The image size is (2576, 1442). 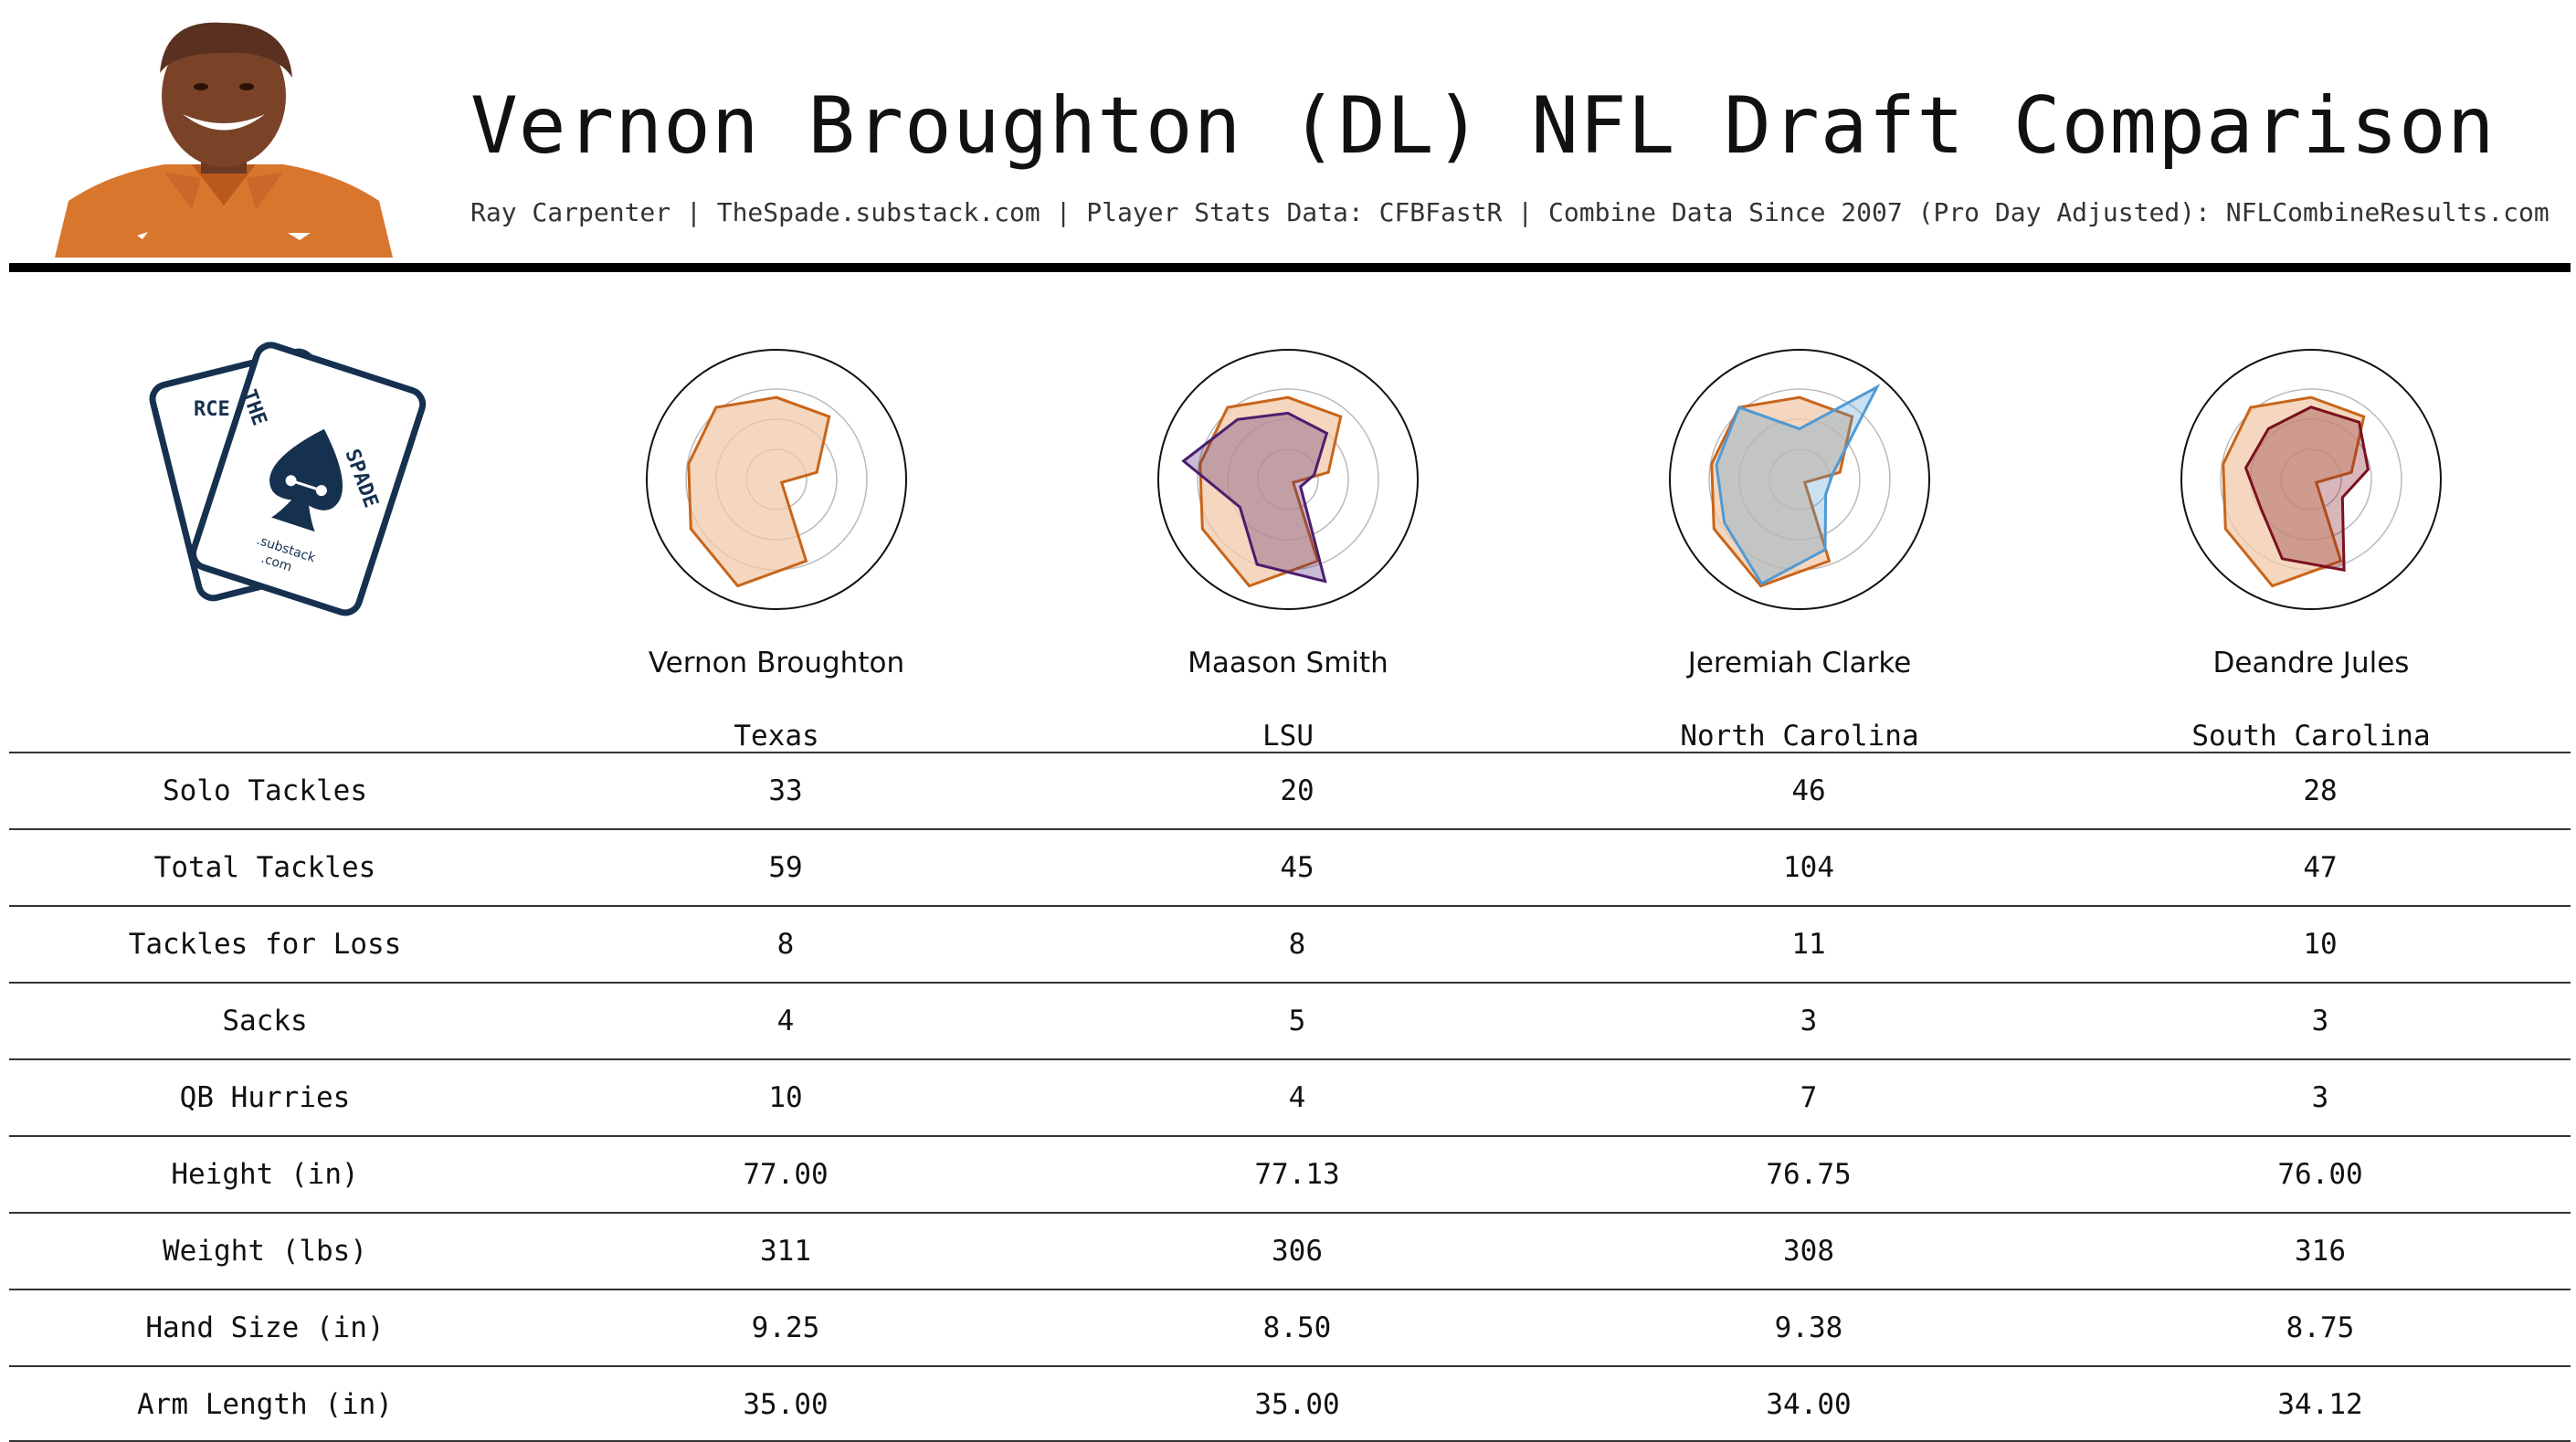 I want to click on table-row: Hand Size (in) 9.25 8.50 9.38 8.75, so click(x=1290, y=1327).